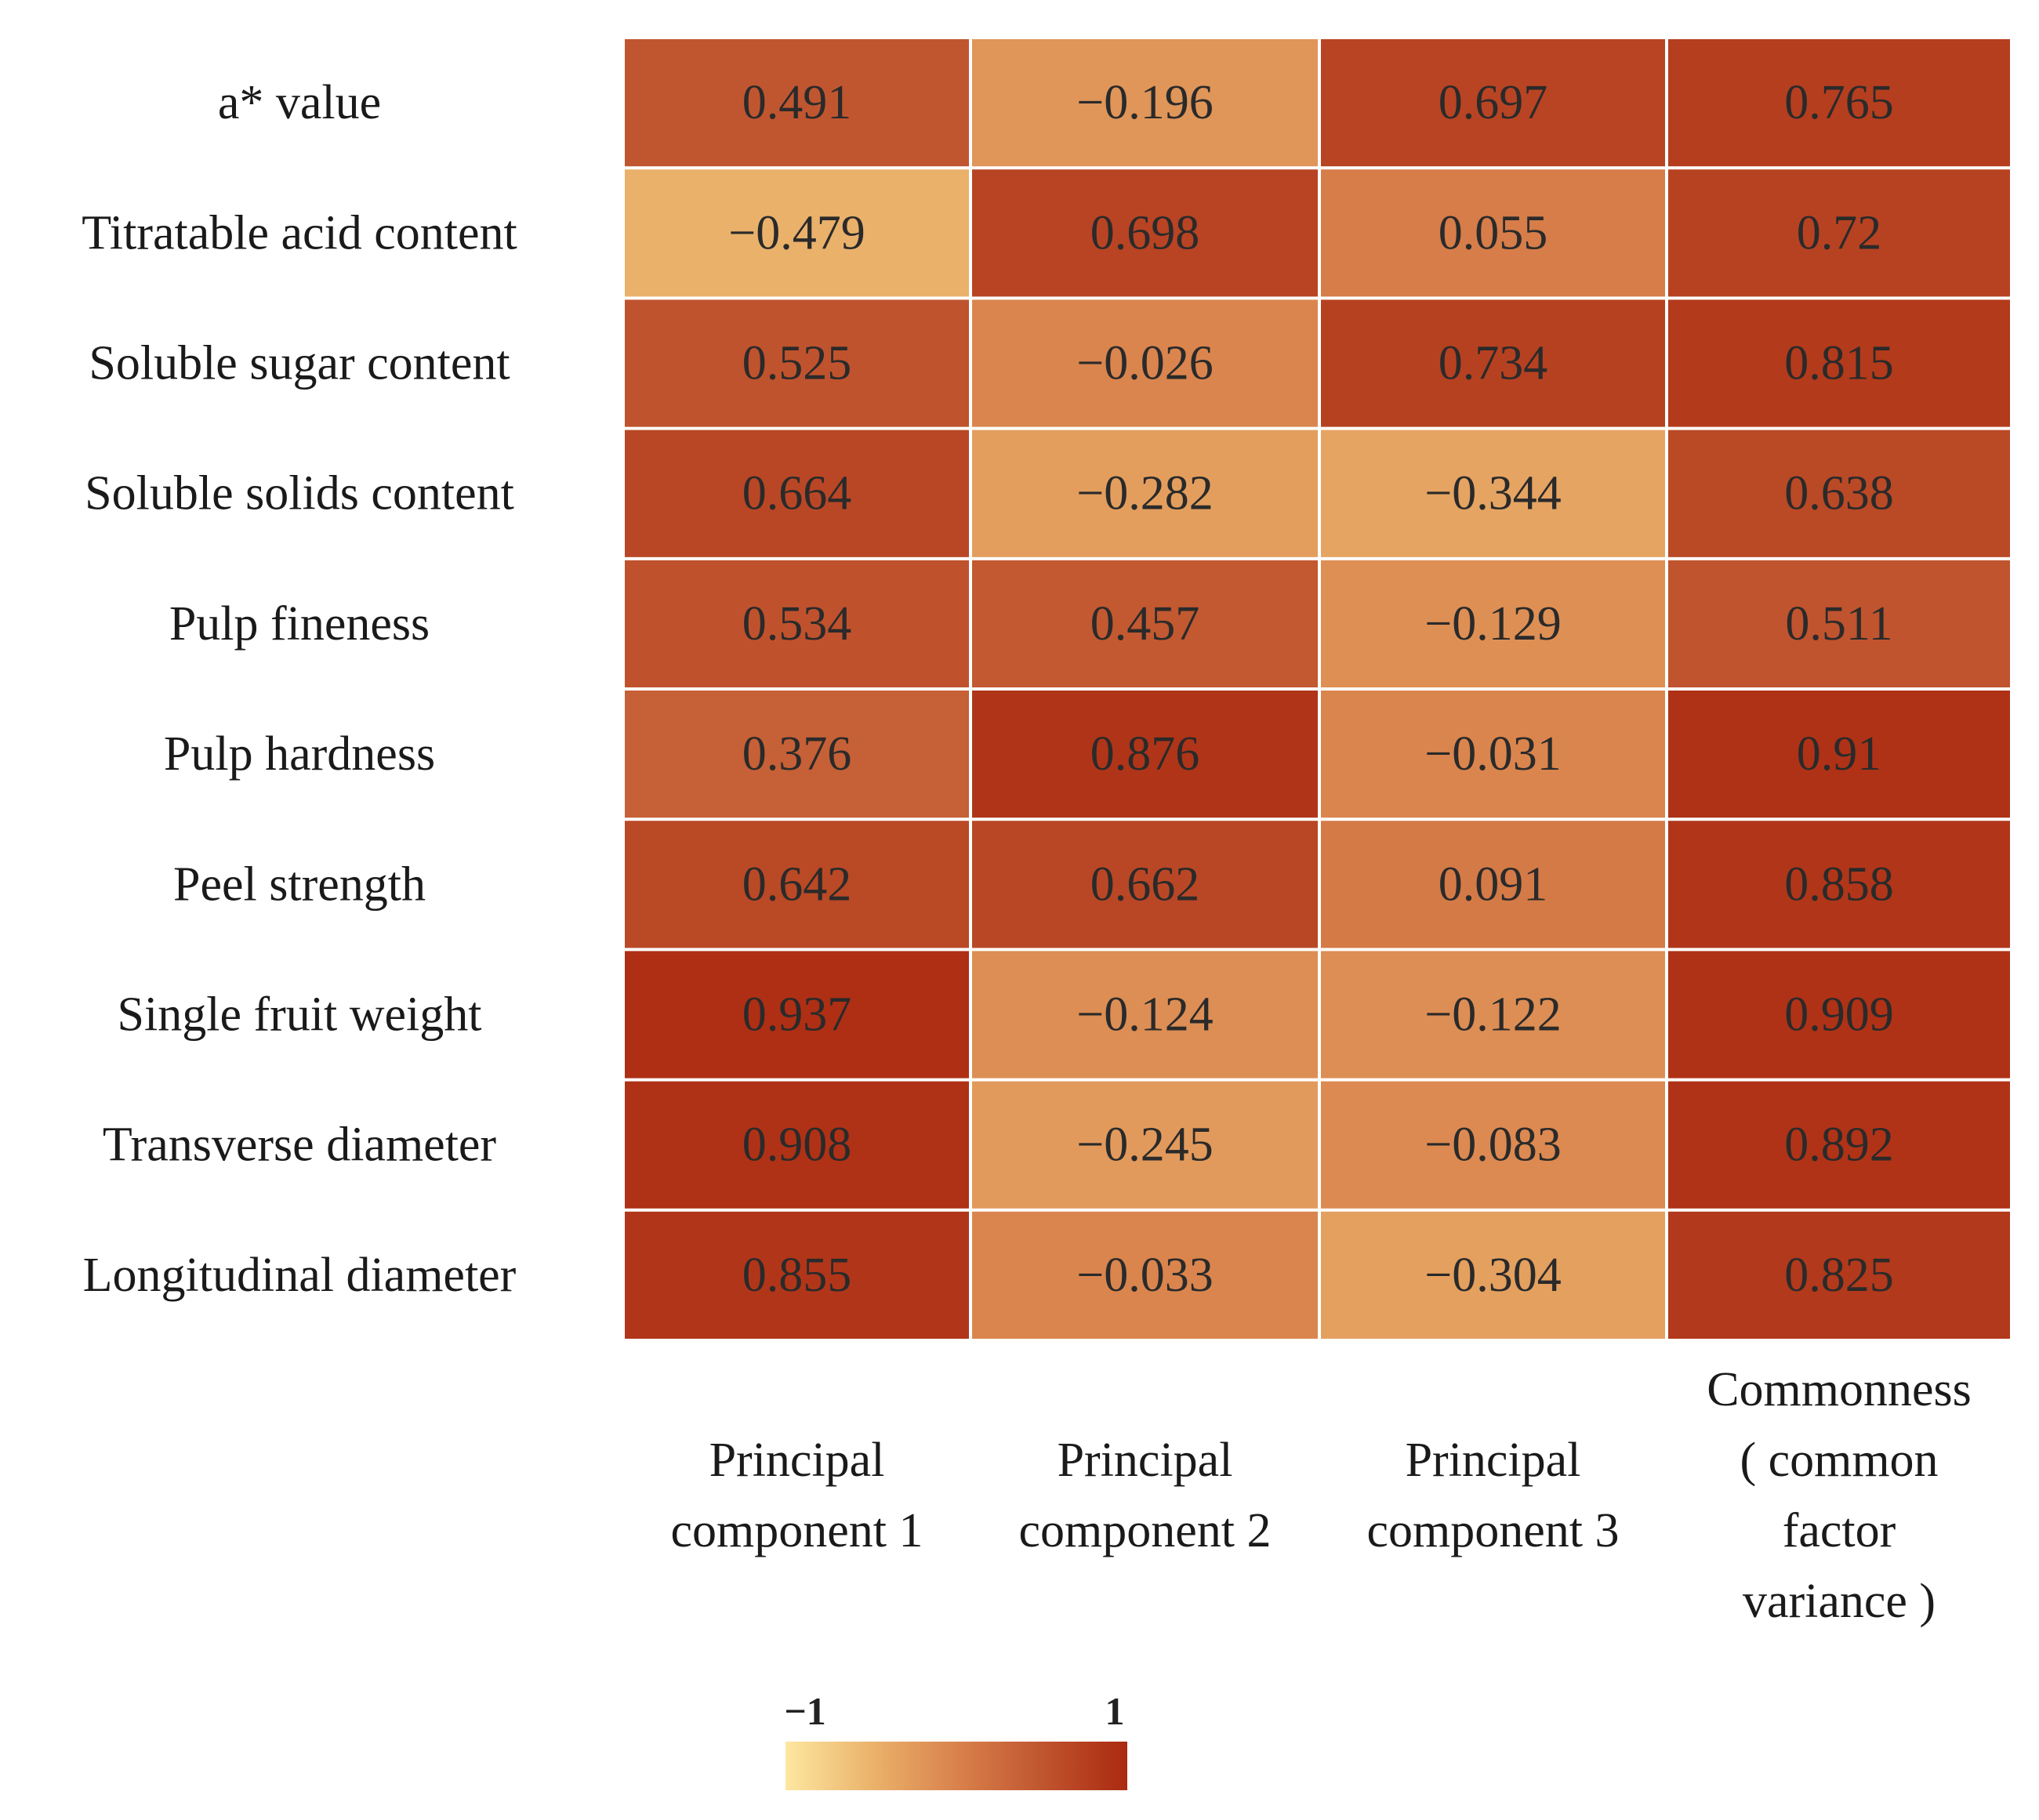 Image resolution: width=2039 pixels, height=1820 pixels. I want to click on cell-value-label: 0.491, so click(797, 102).